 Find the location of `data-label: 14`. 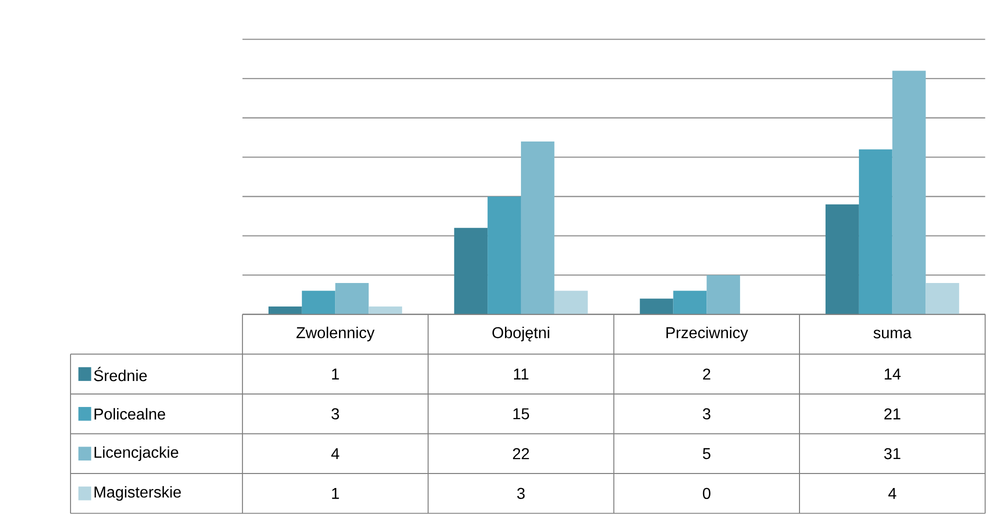

data-label: 14 is located at coordinates (892, 374).